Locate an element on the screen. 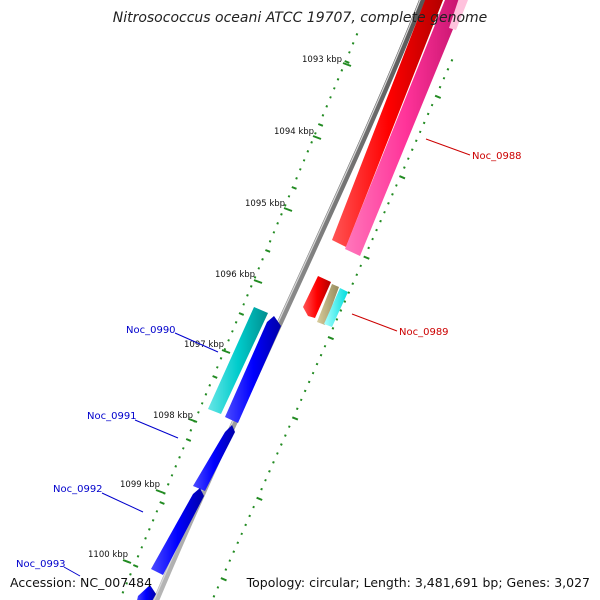  gene-noc-0989-red is located at coordinates (317, 297).